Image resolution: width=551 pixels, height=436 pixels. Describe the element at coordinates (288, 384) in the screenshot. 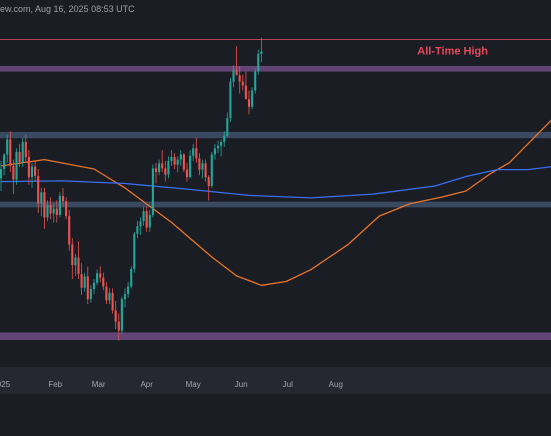

I see `x-tick-label: Jul` at that location.